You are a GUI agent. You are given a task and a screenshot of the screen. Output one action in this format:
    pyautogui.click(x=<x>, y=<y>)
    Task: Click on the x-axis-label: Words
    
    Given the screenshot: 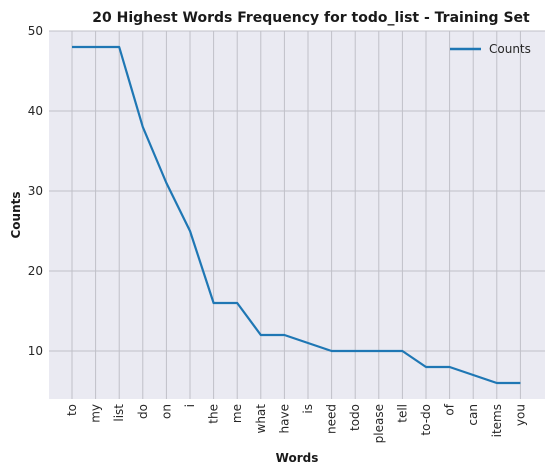 What is the action you would take?
    pyautogui.click(x=297, y=458)
    